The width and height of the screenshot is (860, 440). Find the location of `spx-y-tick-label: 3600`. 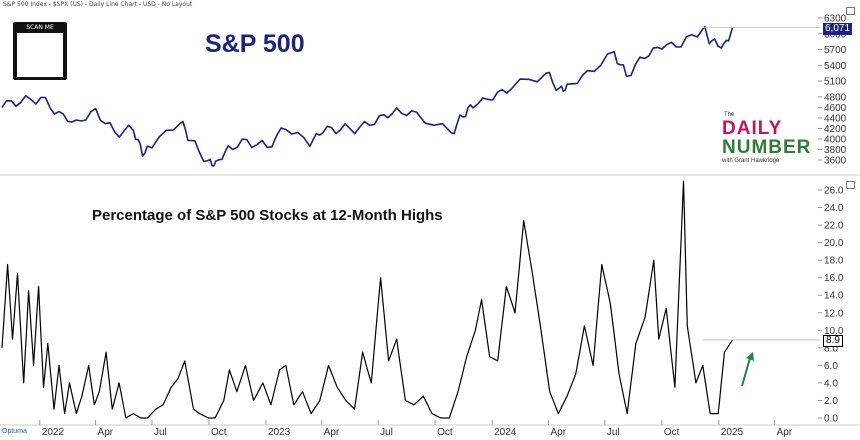

spx-y-tick-label: 3600 is located at coordinates (835, 161).